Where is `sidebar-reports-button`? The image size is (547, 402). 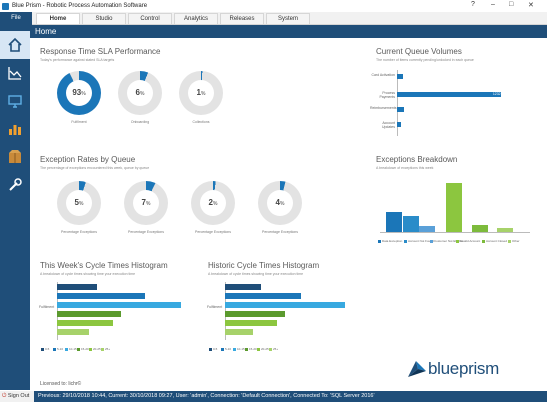 sidebar-reports-button is located at coordinates (15, 129).